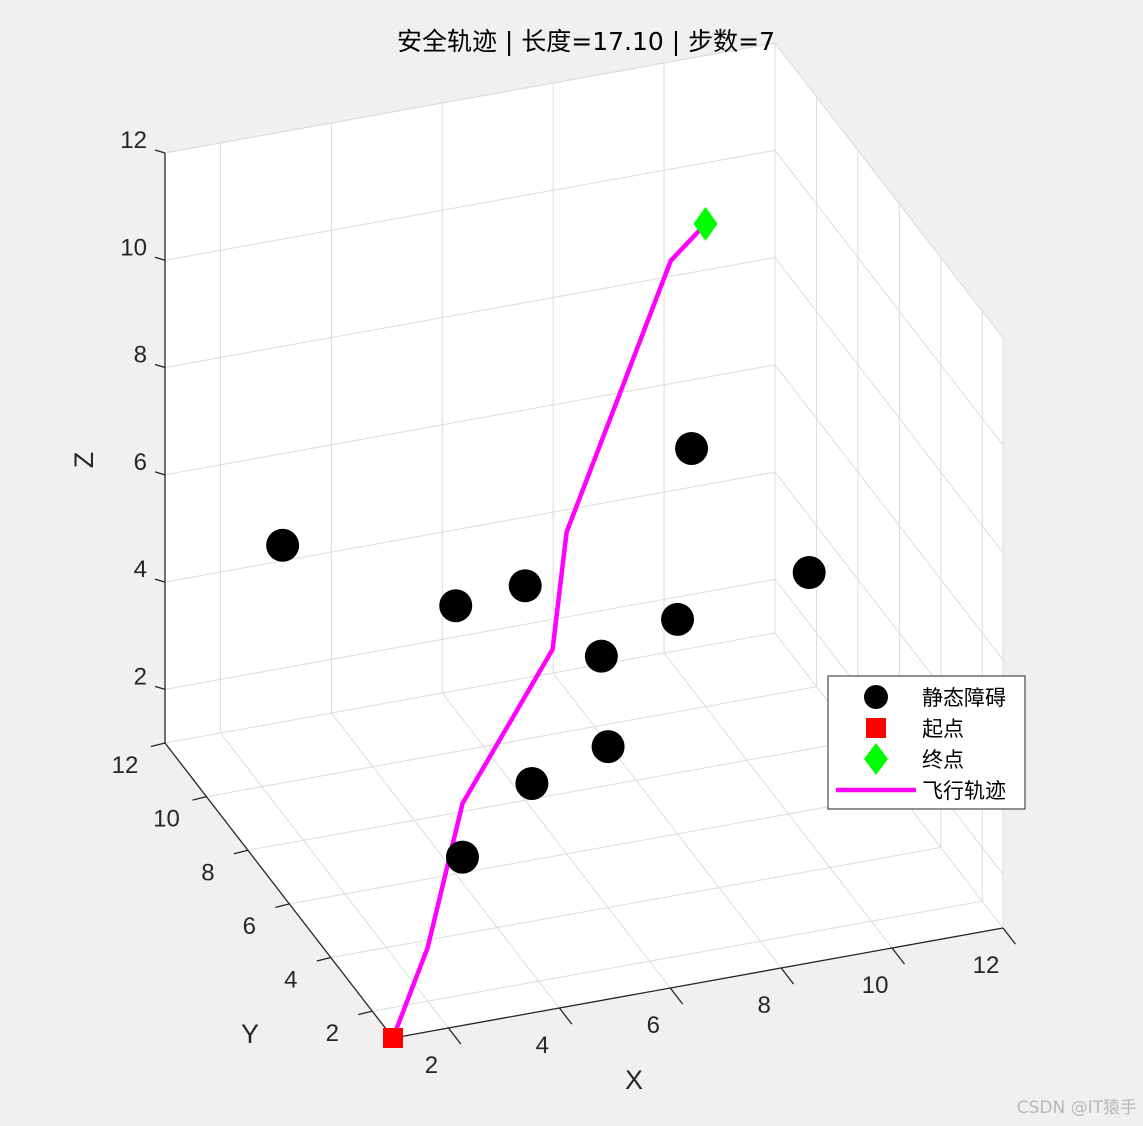 This screenshot has width=1143, height=1126. Describe the element at coordinates (986, 965) in the screenshot. I see `x-tick-label: 12` at that location.